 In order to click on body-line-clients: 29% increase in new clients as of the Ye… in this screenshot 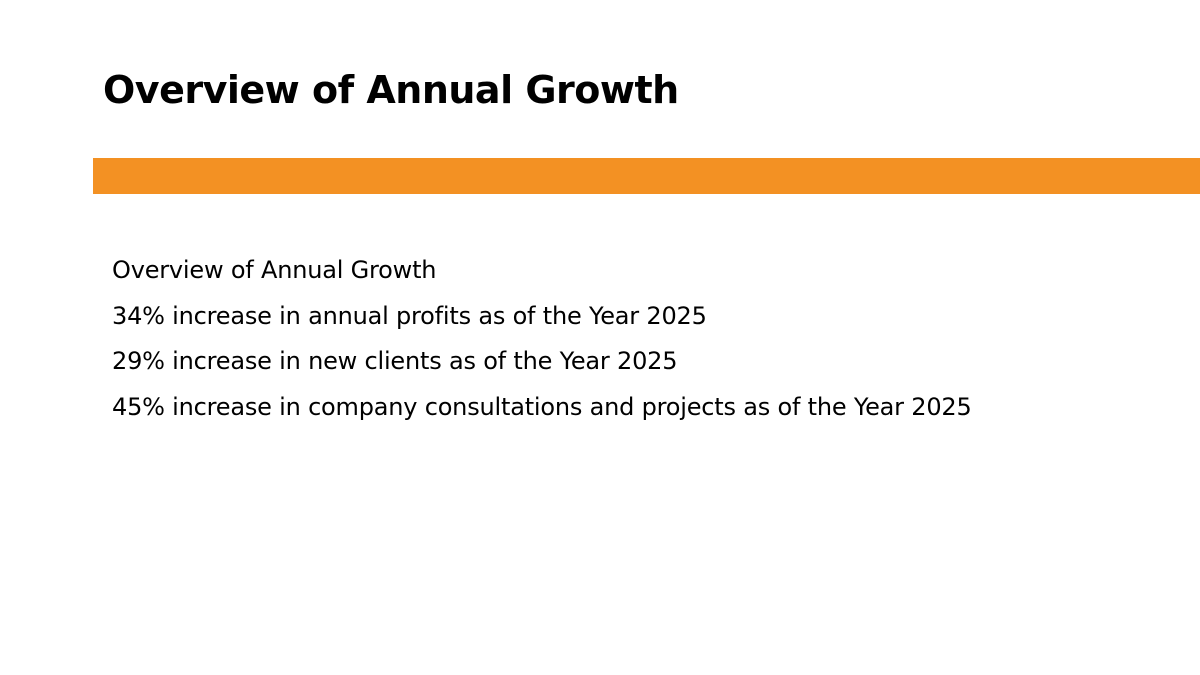, I will do `click(395, 361)`.